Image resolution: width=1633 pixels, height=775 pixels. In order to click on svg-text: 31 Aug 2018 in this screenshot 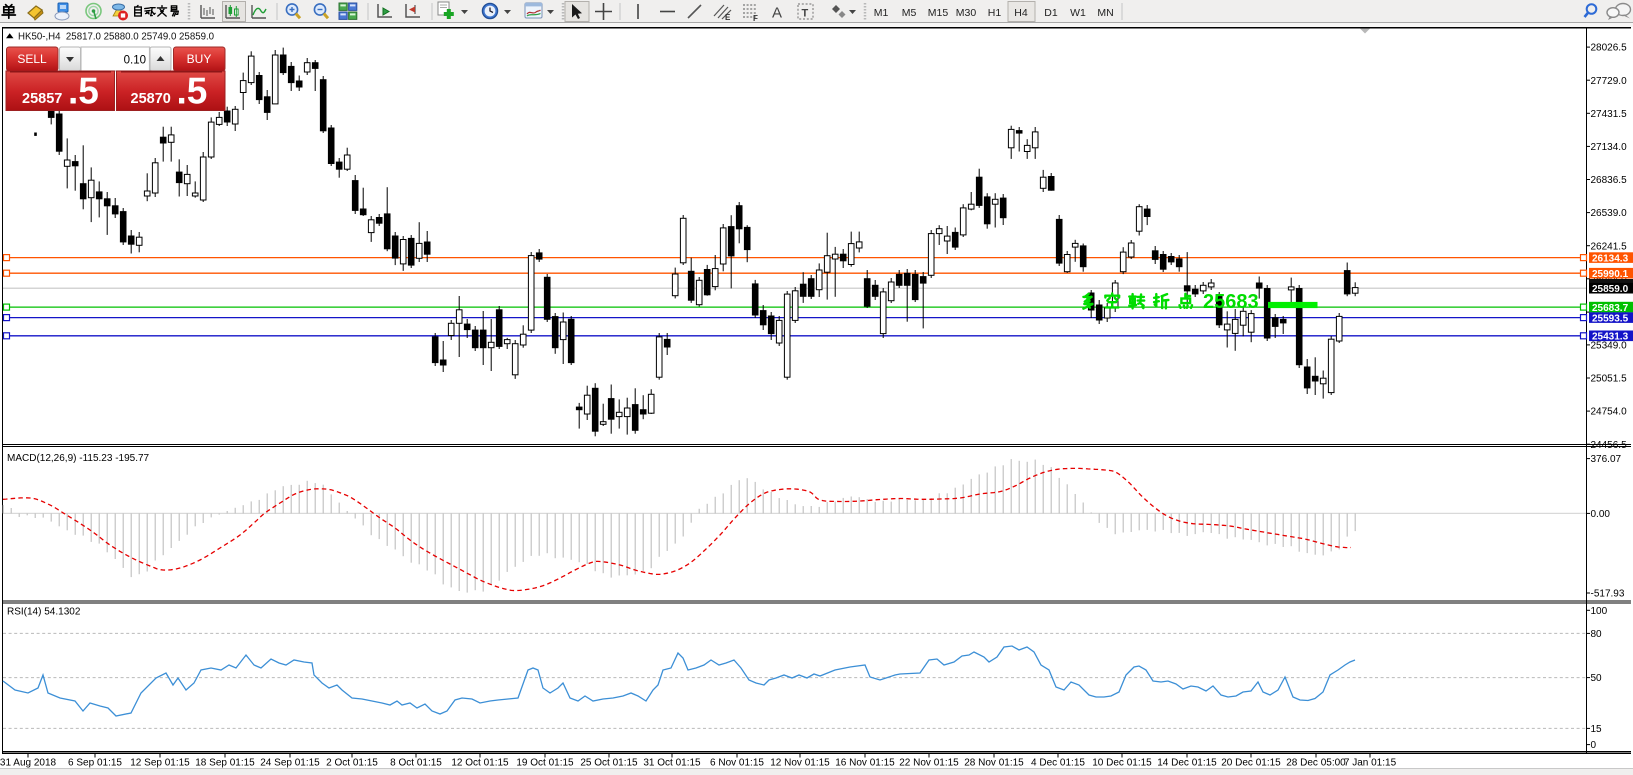, I will do `click(28, 763)`.